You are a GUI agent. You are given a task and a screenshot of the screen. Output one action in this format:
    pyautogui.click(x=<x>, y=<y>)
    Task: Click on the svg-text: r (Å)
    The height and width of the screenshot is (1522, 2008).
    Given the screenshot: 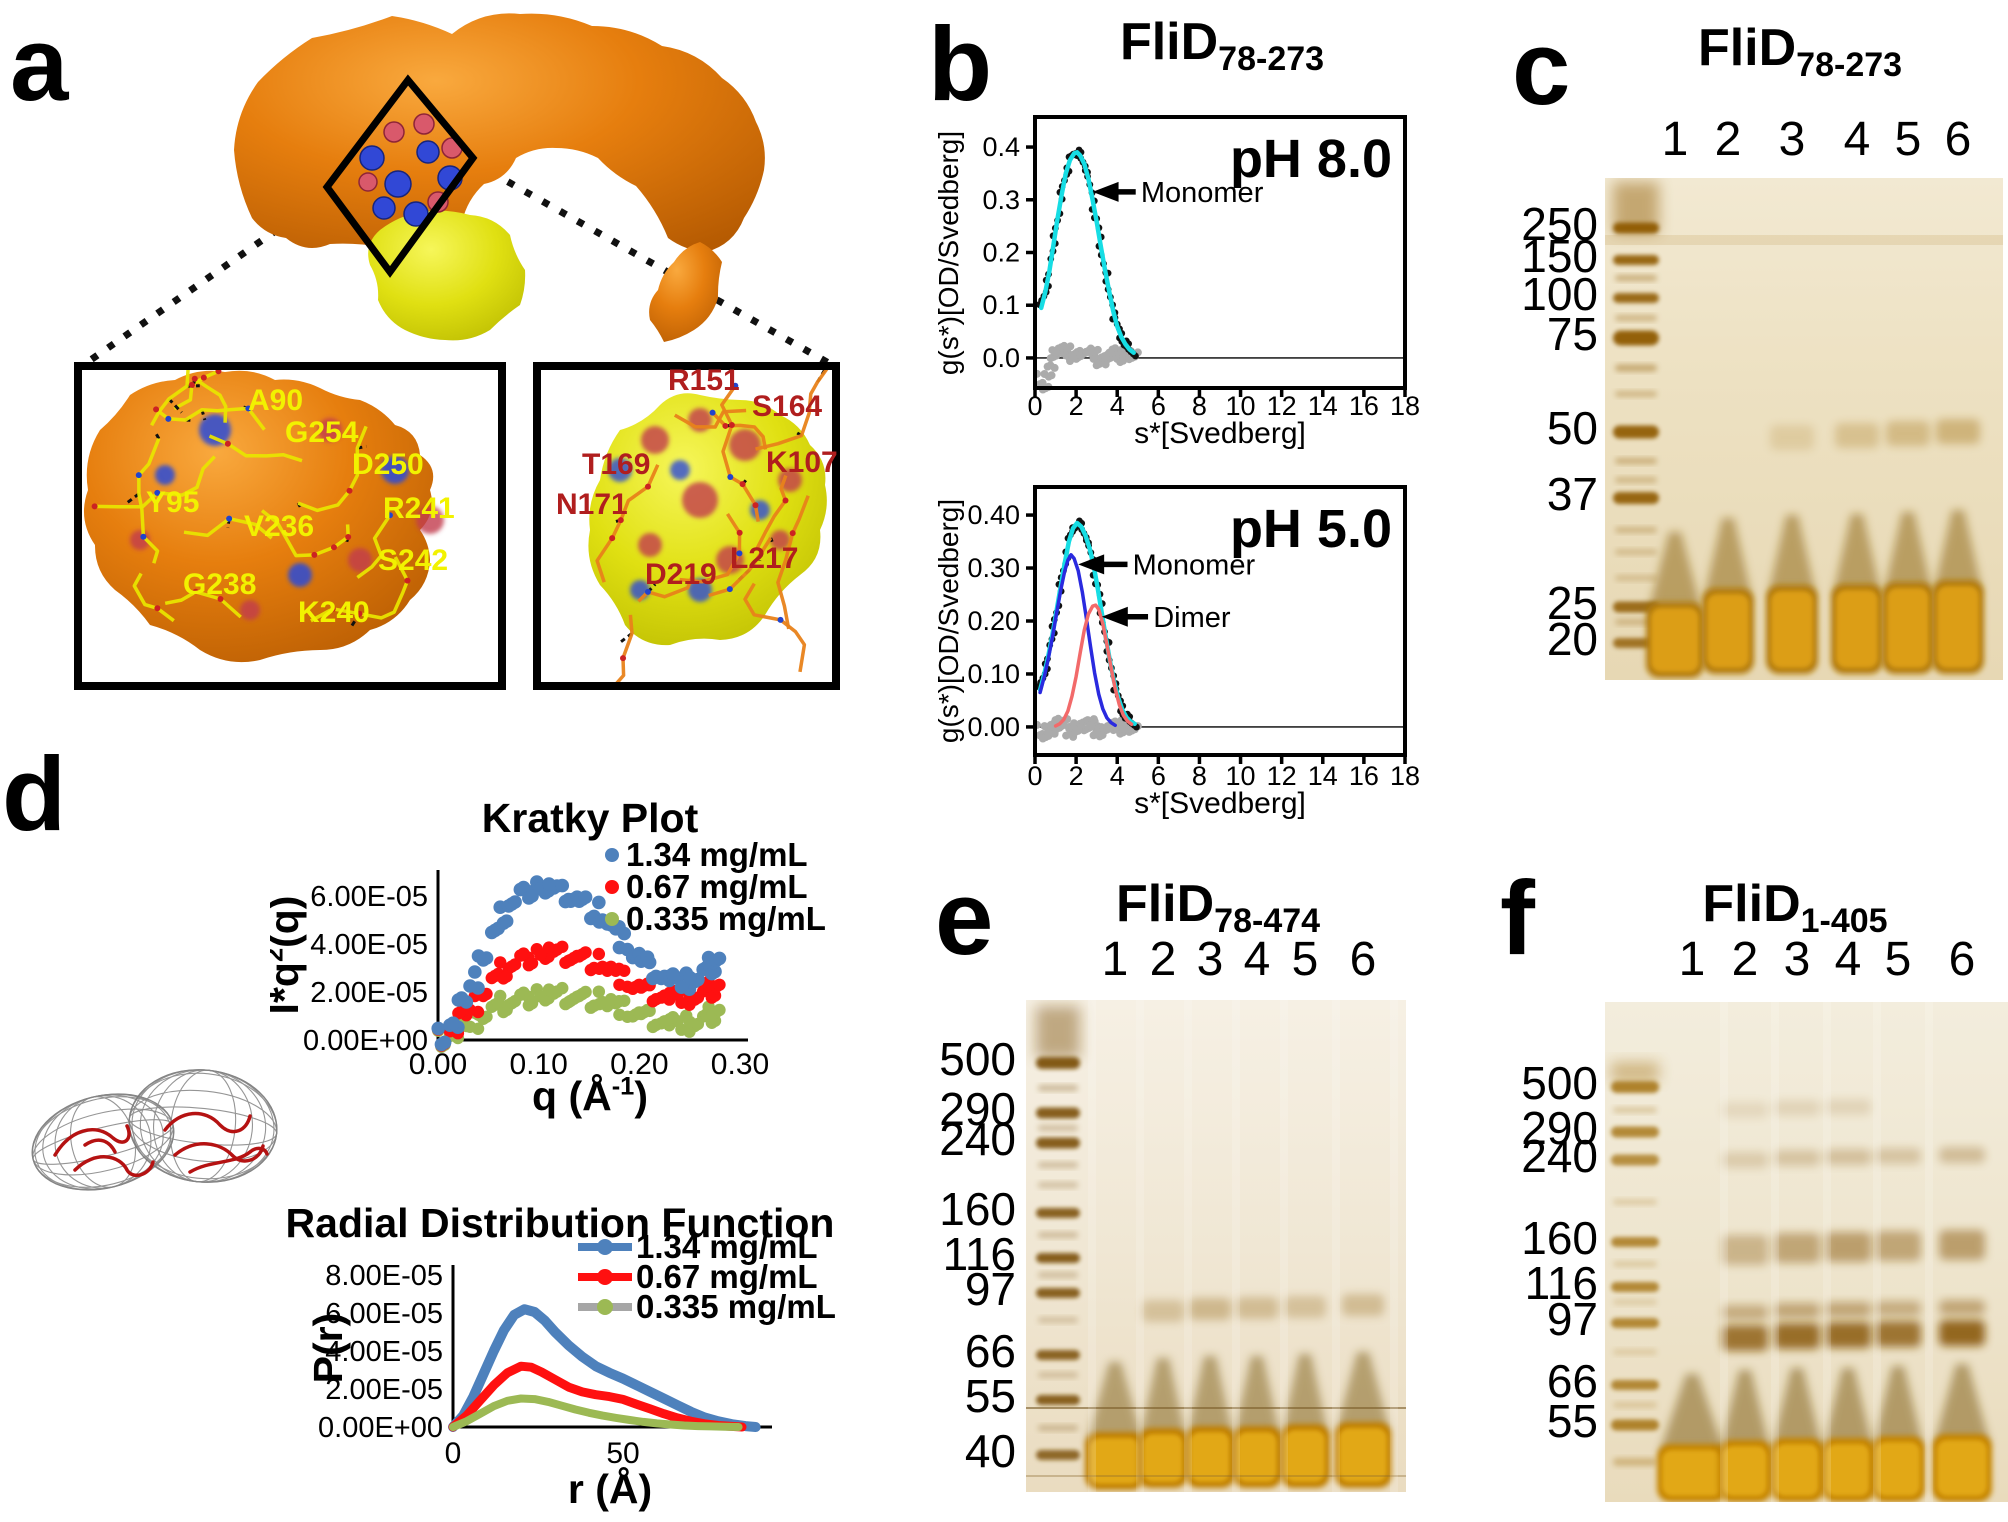 What is the action you would take?
    pyautogui.click(x=610, y=1489)
    